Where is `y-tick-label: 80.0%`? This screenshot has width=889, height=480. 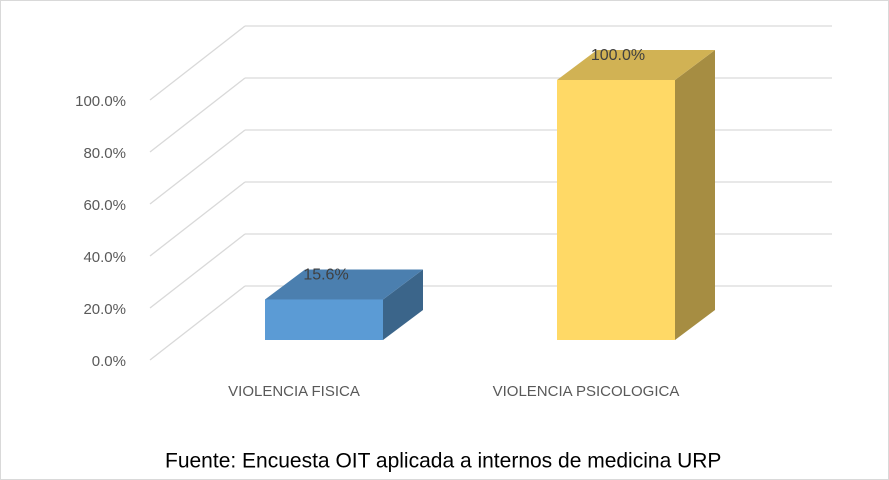
y-tick-label: 80.0% is located at coordinates (104, 153).